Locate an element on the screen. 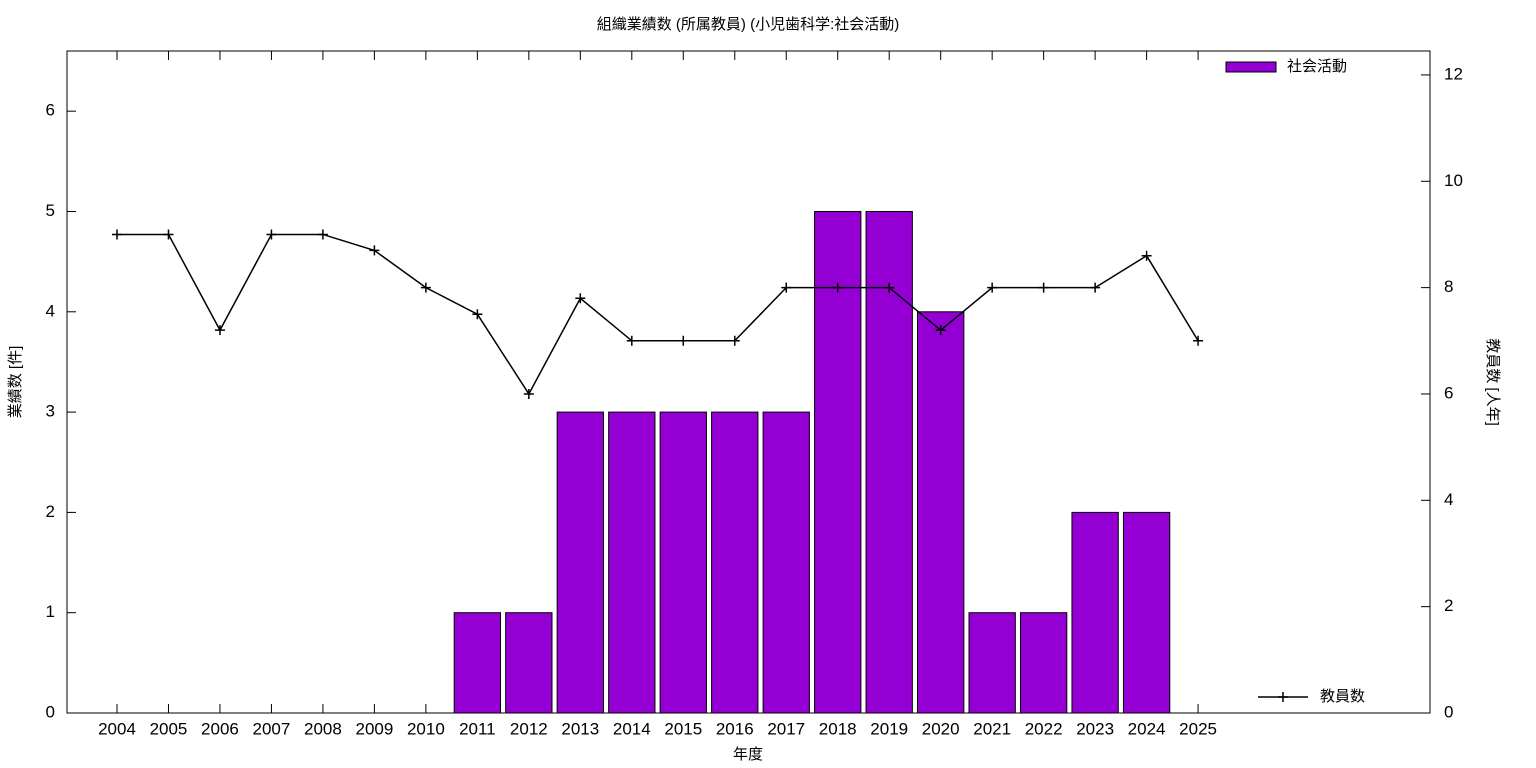 This screenshot has height=768, width=1536. x-tick-label: 2019 is located at coordinates (889, 728).